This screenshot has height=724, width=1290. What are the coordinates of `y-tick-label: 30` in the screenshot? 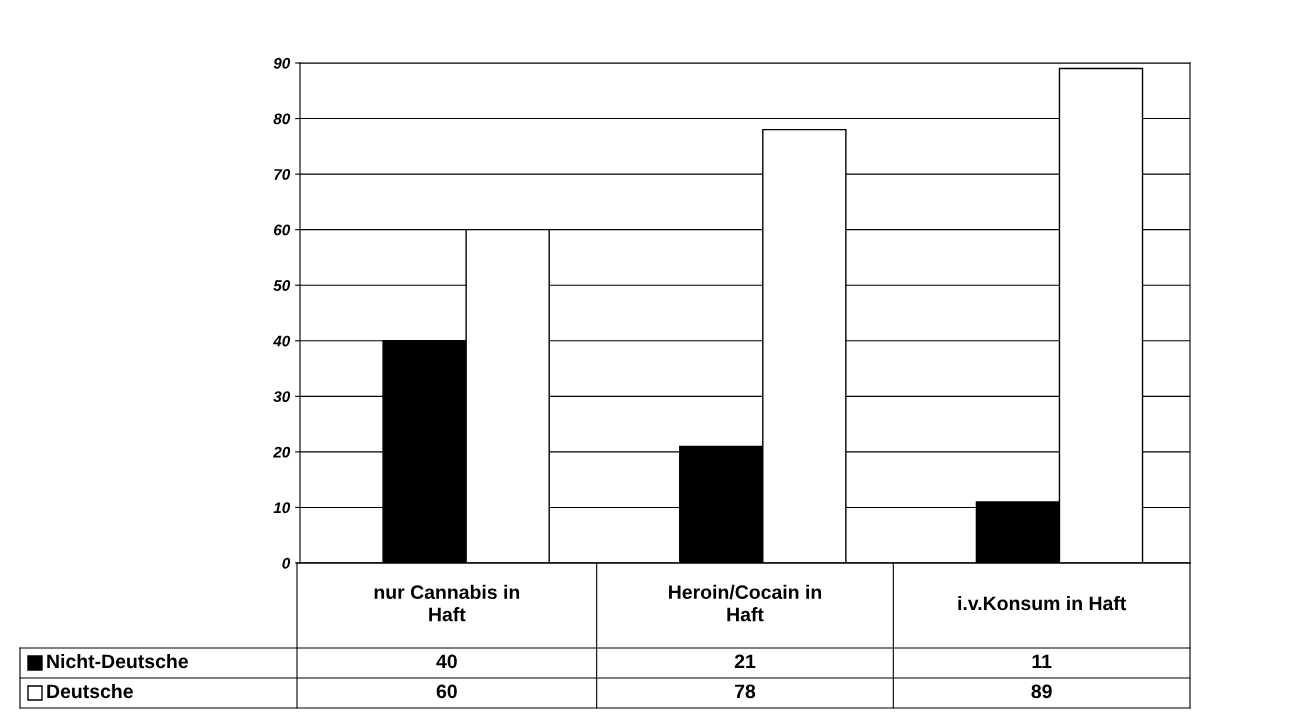 It's located at (282, 397).